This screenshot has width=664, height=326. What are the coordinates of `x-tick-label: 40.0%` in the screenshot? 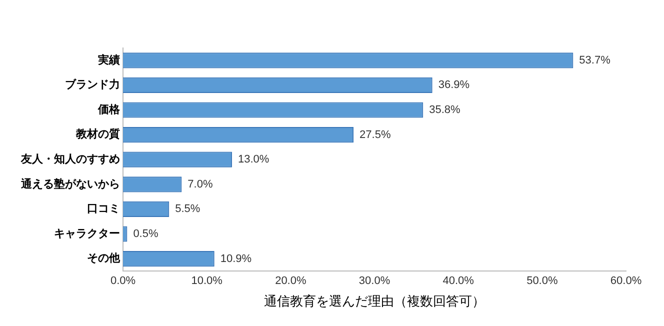 It's located at (458, 280).